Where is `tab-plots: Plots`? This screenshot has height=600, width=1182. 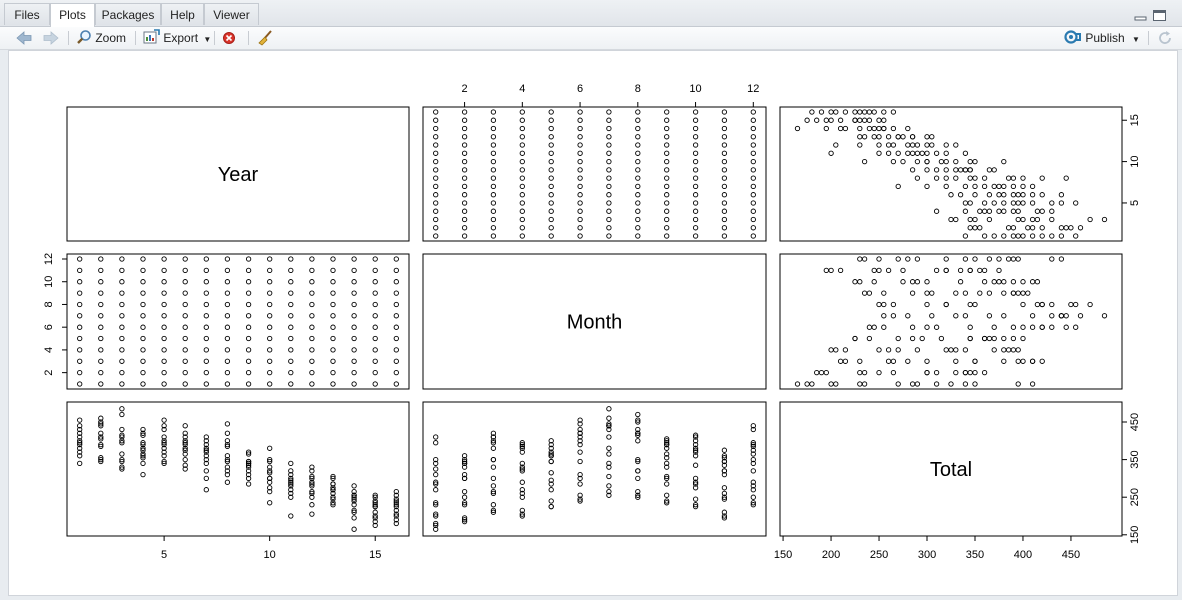 tab-plots: Plots is located at coordinates (72, 15).